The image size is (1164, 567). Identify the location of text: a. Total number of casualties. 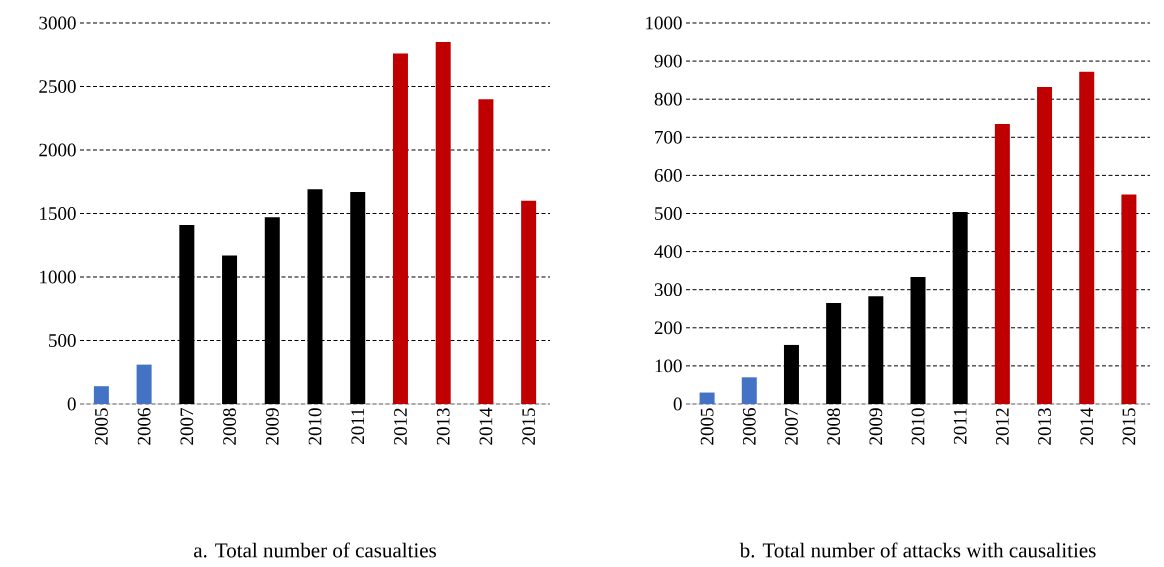
(315, 550).